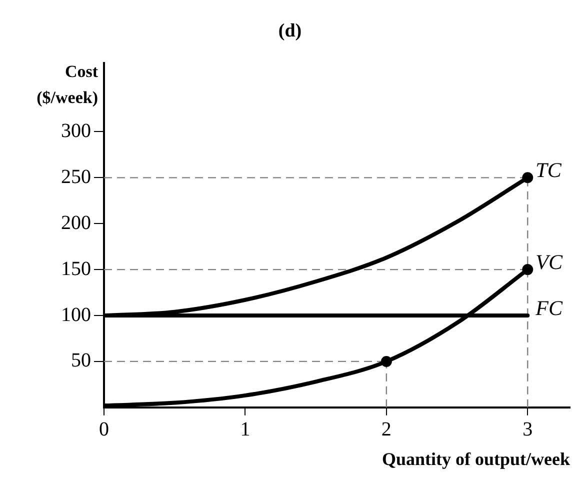  Describe the element at coordinates (386, 429) in the screenshot. I see `x-tick-label: 2` at that location.